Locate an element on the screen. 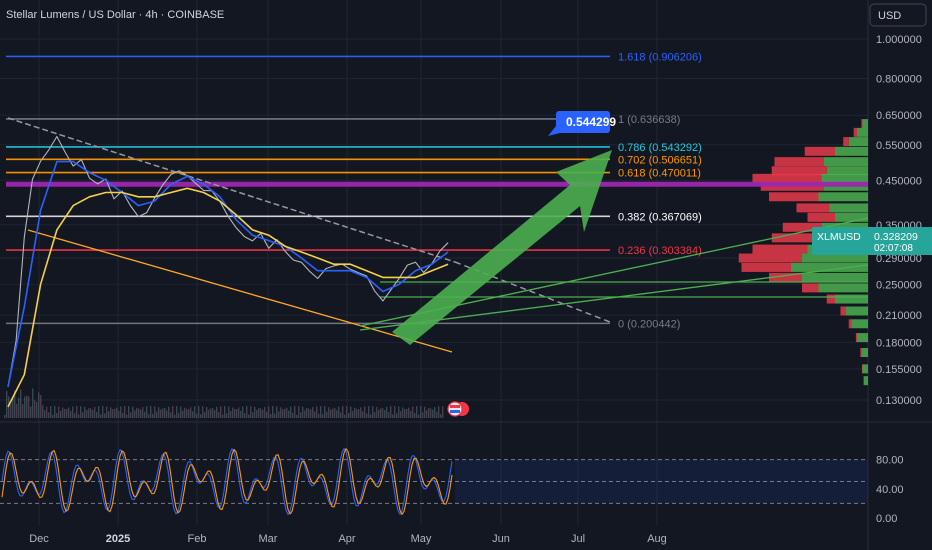 Image resolution: width=932 pixels, height=550 pixels. oscillator-panel: 80.00 40.00 0.00 is located at coordinates (452, 486).